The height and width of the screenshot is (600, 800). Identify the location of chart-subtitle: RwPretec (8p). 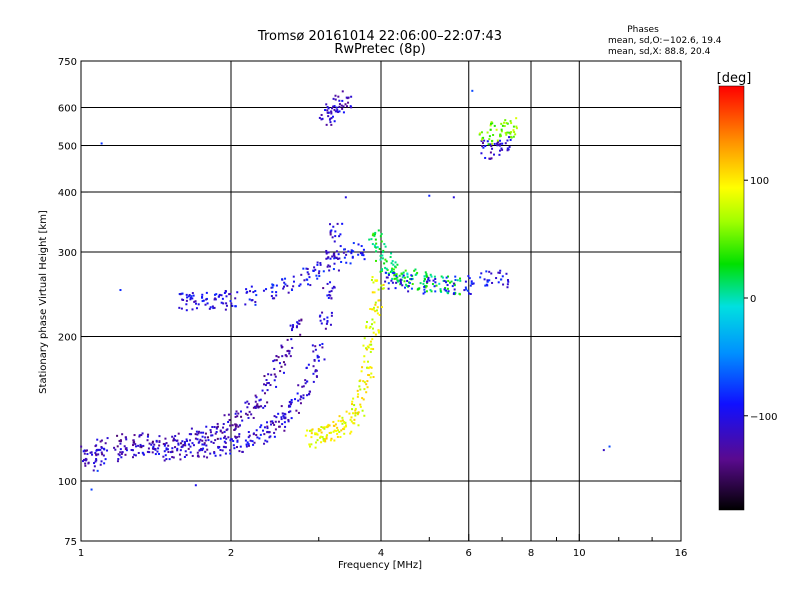
(379, 49).